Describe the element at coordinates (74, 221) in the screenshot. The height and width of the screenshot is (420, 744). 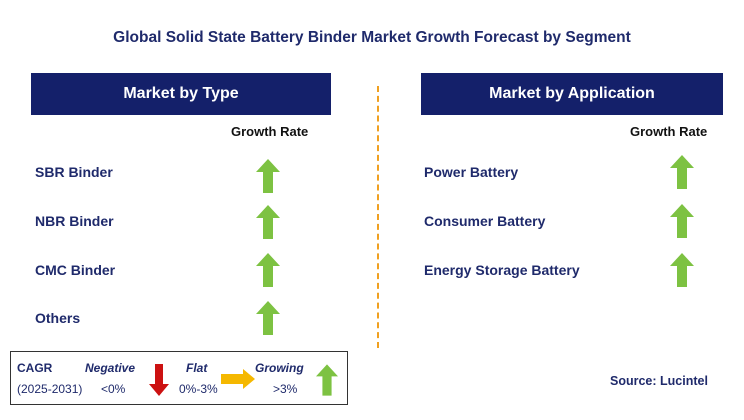
I see `row-label-nbr-binder: NBR Binder` at that location.